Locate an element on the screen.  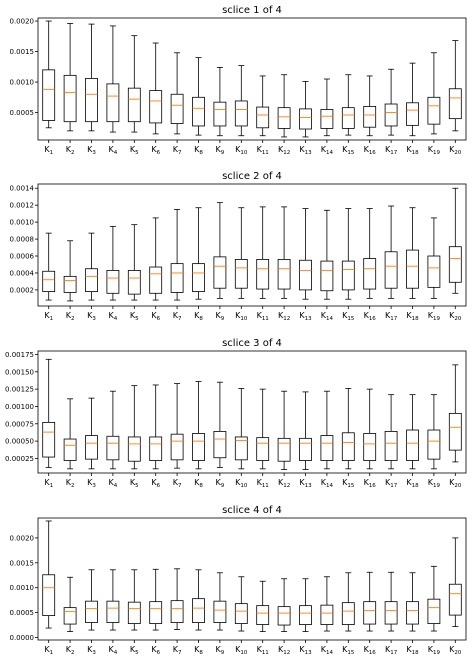
x-tick-label: K16 is located at coordinates (370, 150).